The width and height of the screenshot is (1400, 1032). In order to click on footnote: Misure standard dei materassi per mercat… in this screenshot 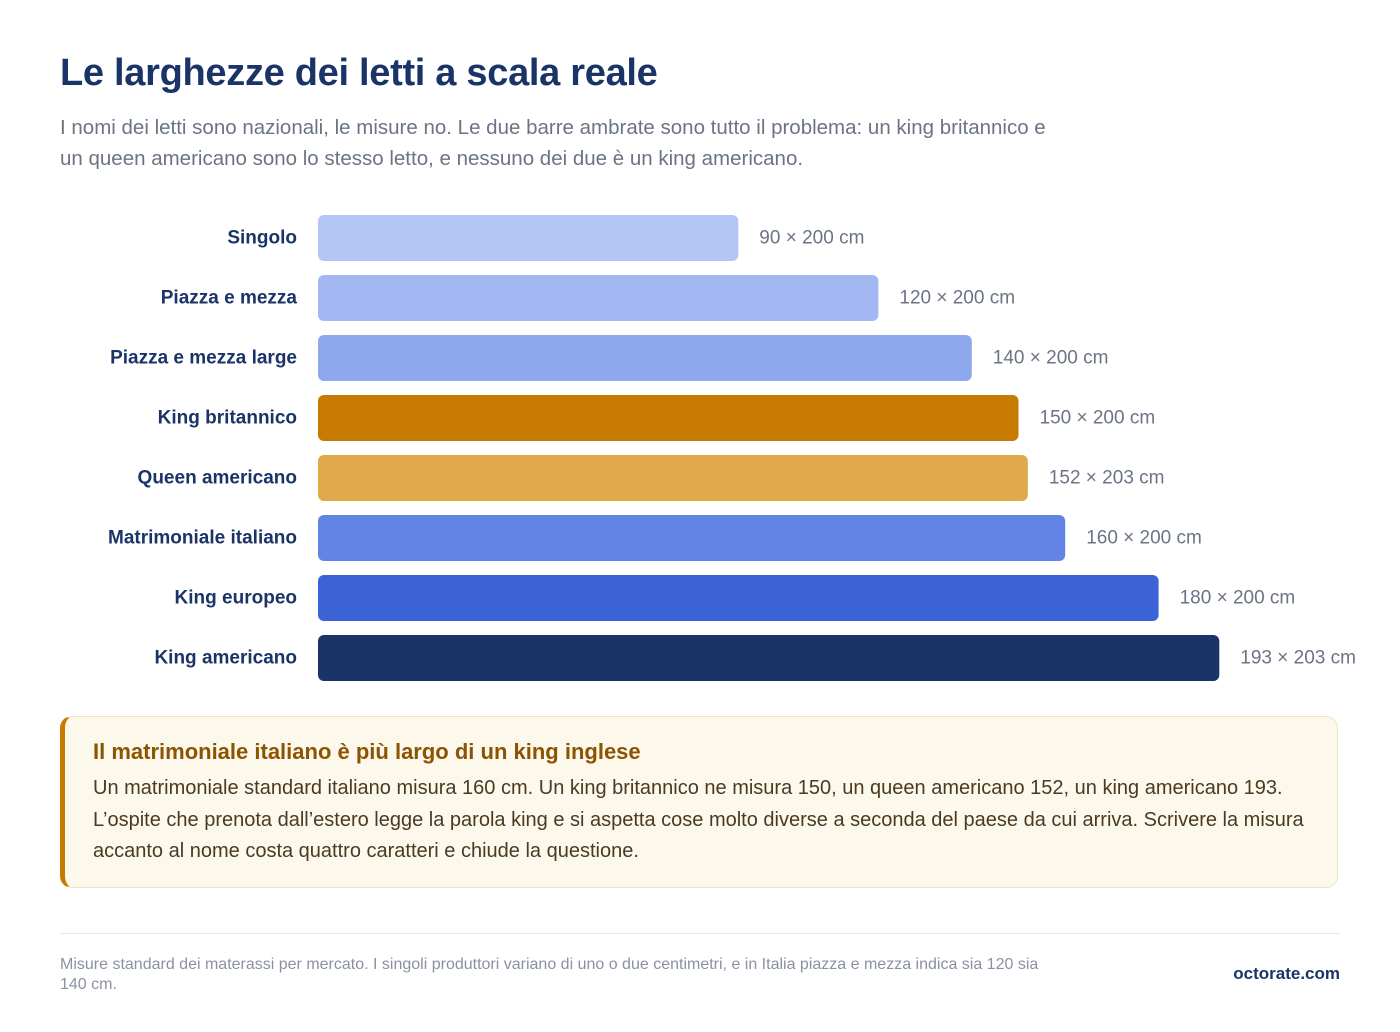, I will do `click(549, 974)`.